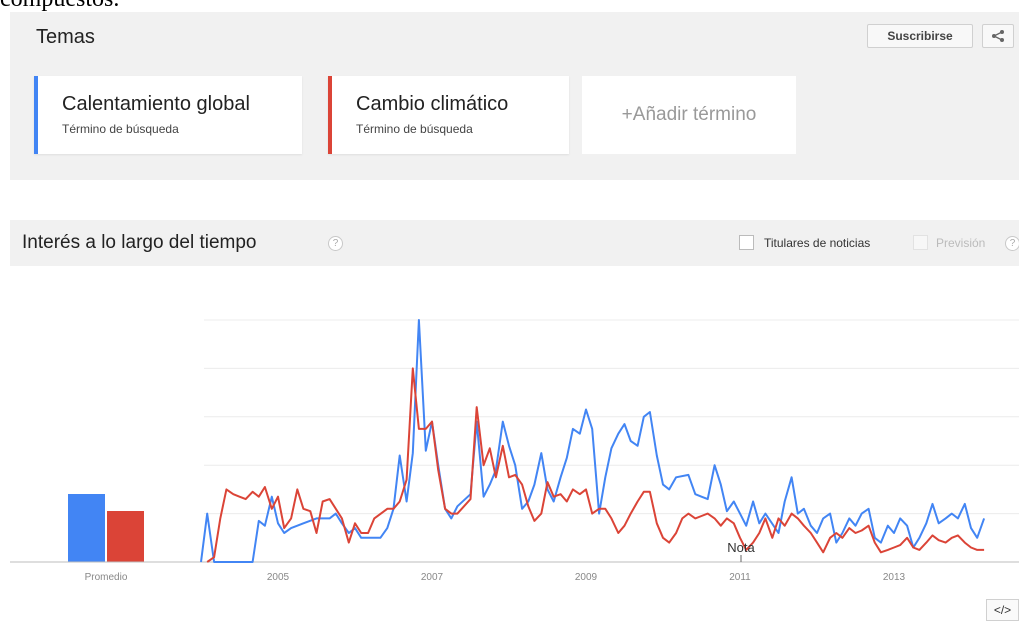 The width and height of the screenshot is (1019, 621). Describe the element at coordinates (156, 104) in the screenshot. I see `term-name: Calentamiento global` at that location.